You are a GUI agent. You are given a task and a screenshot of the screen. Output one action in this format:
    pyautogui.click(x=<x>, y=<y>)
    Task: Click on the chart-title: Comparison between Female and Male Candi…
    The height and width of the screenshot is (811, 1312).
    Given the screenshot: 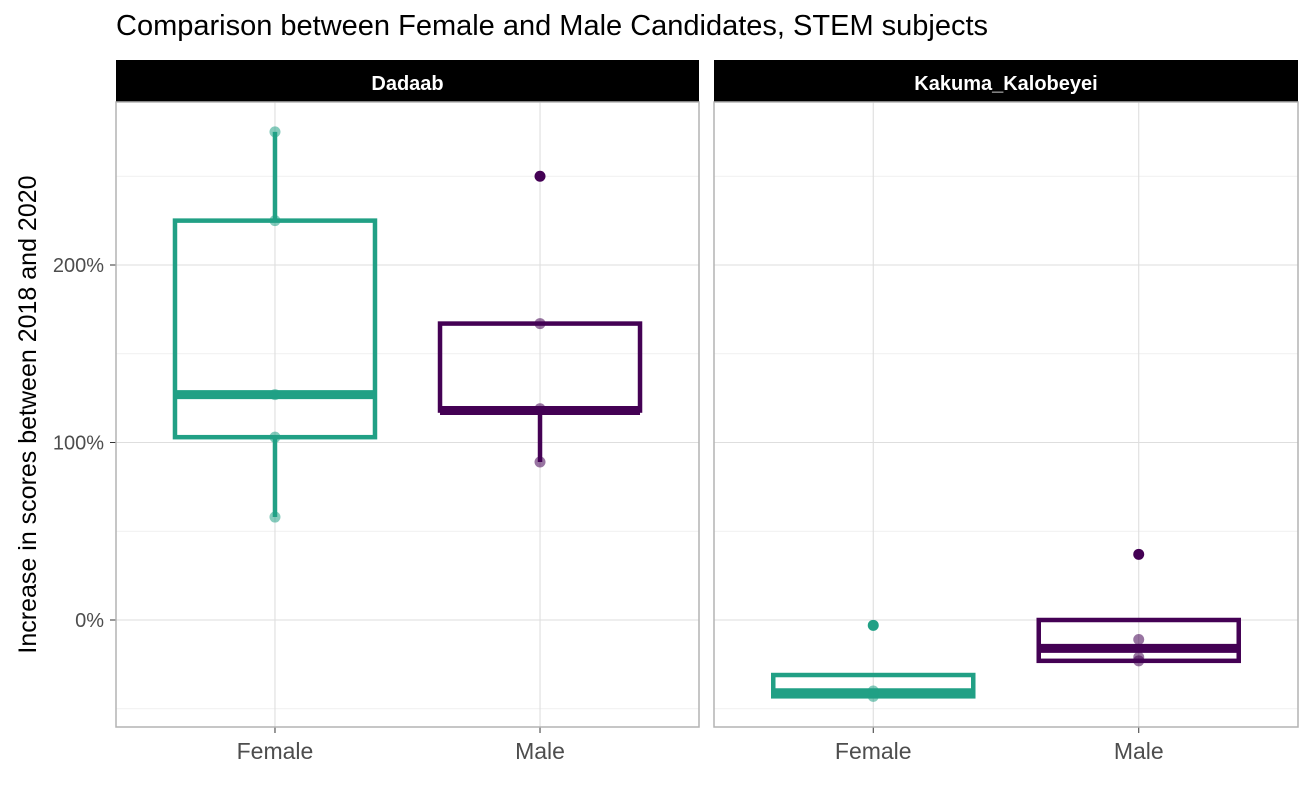 What is the action you would take?
    pyautogui.click(x=552, y=26)
    